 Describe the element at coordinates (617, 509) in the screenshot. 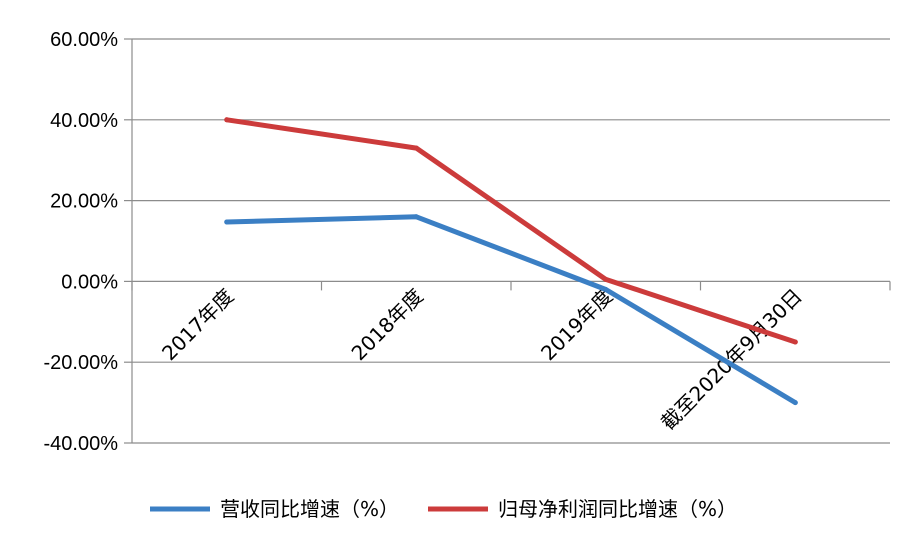

I see `legend-label: 归母净利润同比增速（%）` at that location.